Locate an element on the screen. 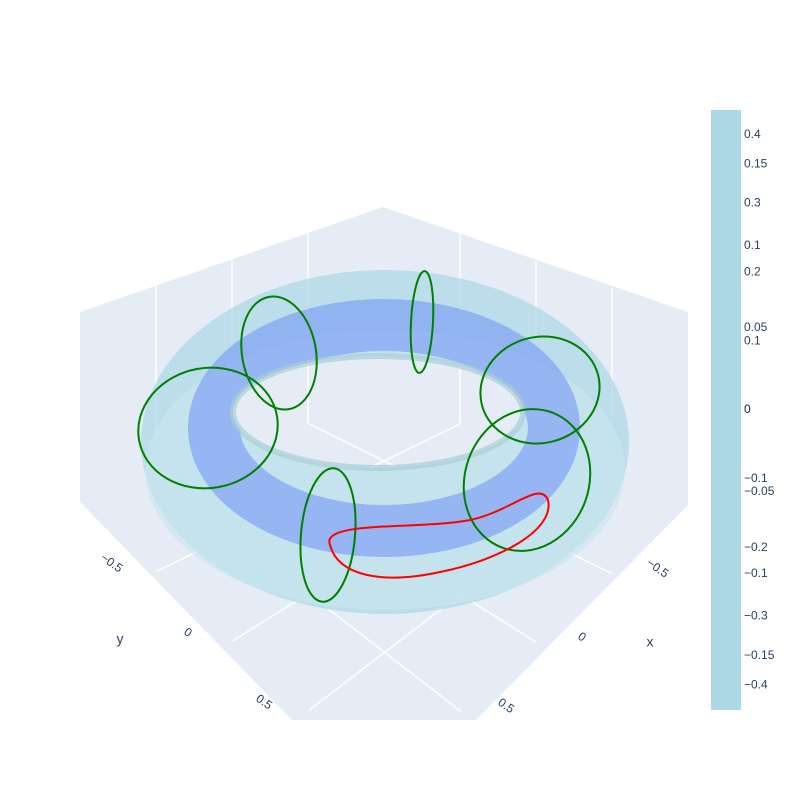 This screenshot has width=800, height=800. x-axis-title: x is located at coordinates (650, 642).